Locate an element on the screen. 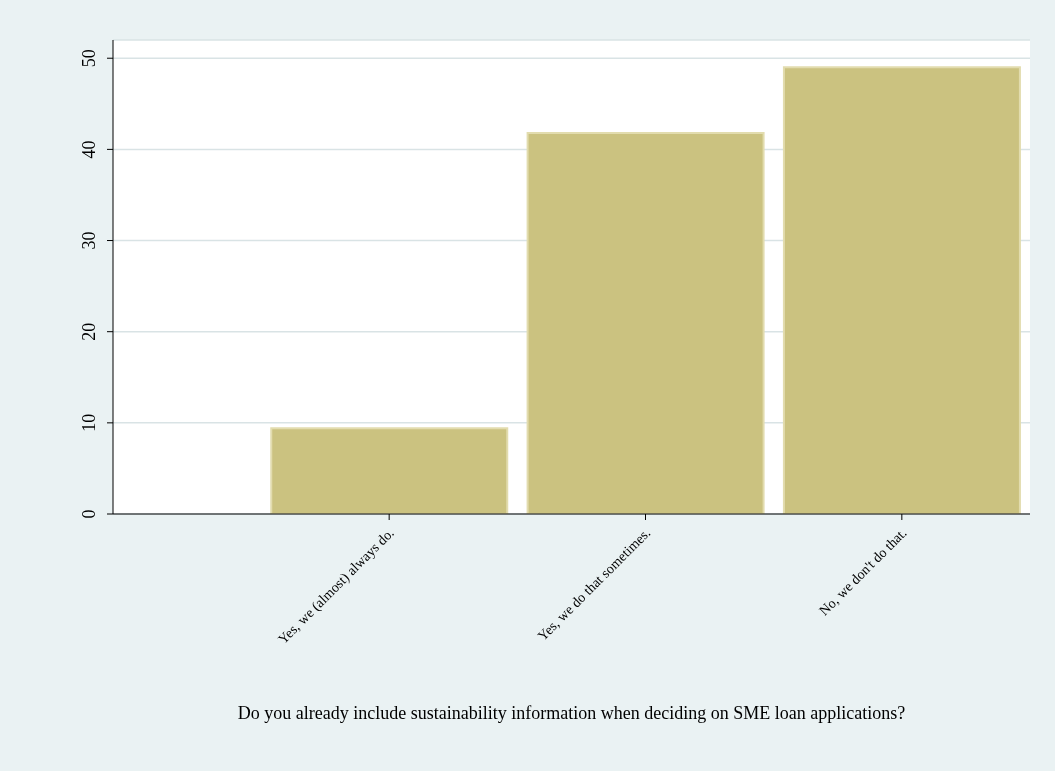 This screenshot has width=1055, height=771. y-tick-label: 0 is located at coordinates (89, 514).